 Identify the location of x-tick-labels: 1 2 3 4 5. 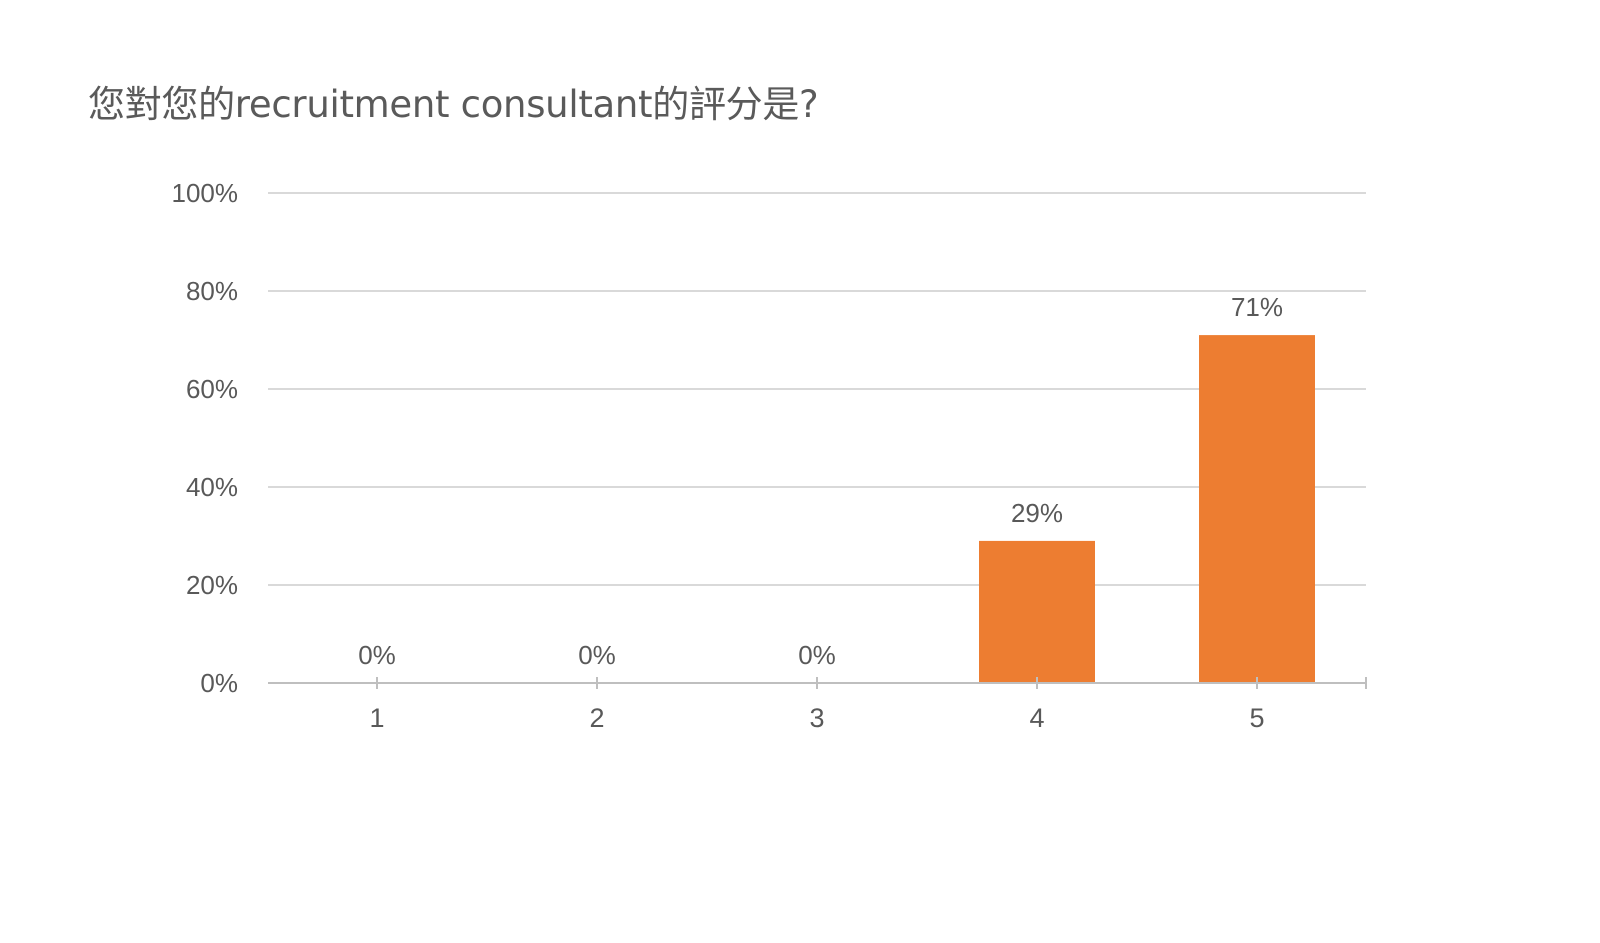
(816, 718).